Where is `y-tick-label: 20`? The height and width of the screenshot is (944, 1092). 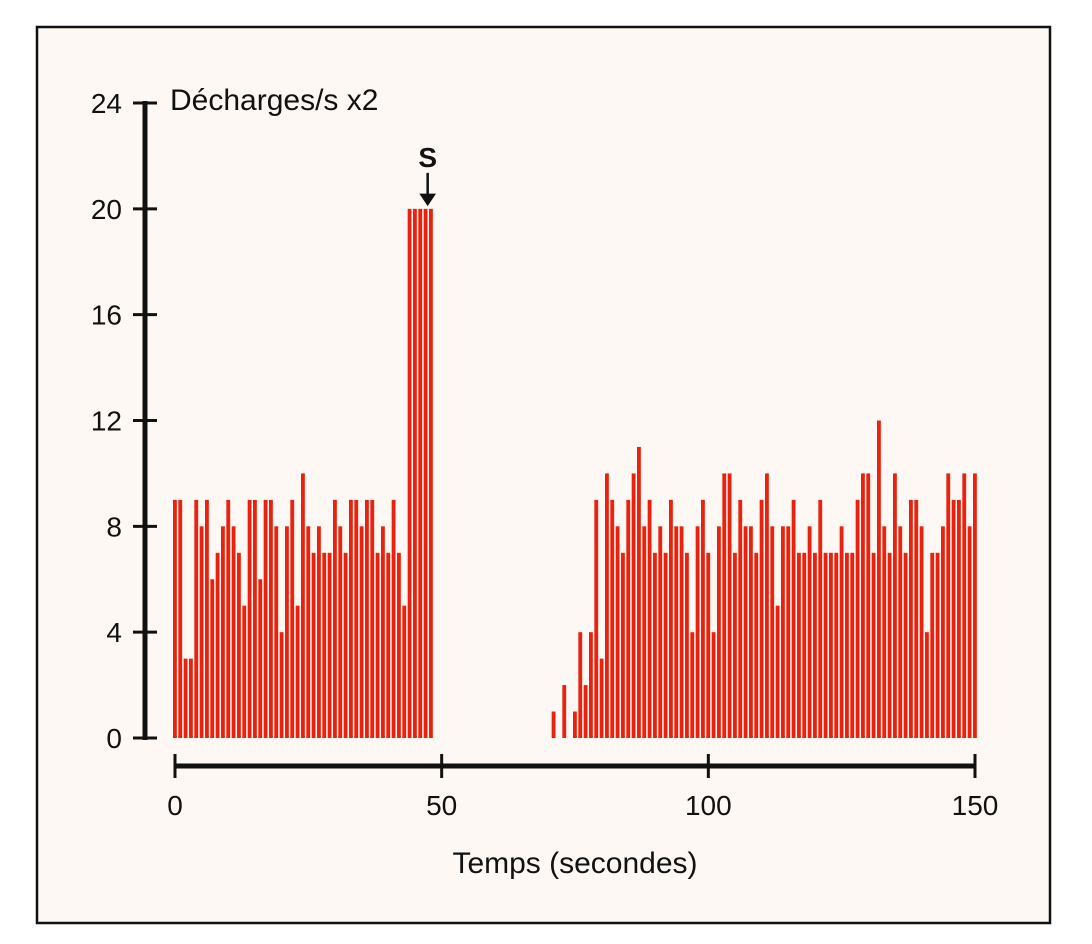 y-tick-label: 20 is located at coordinates (106, 209).